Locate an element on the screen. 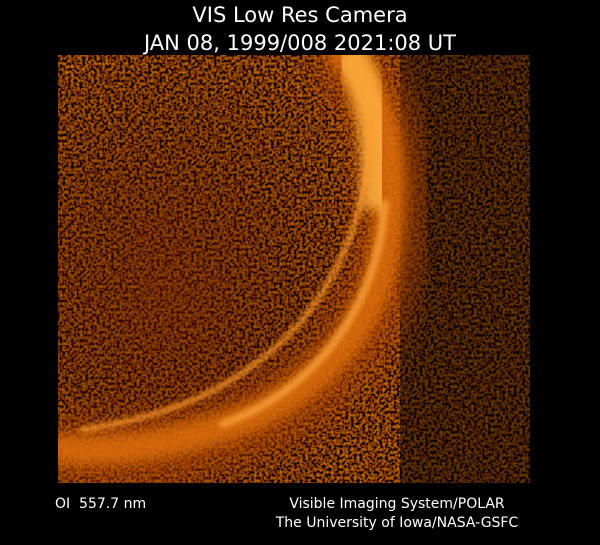 The height and width of the screenshot is (545, 600). filter-label: OI 557.7 nm is located at coordinates (100, 504).